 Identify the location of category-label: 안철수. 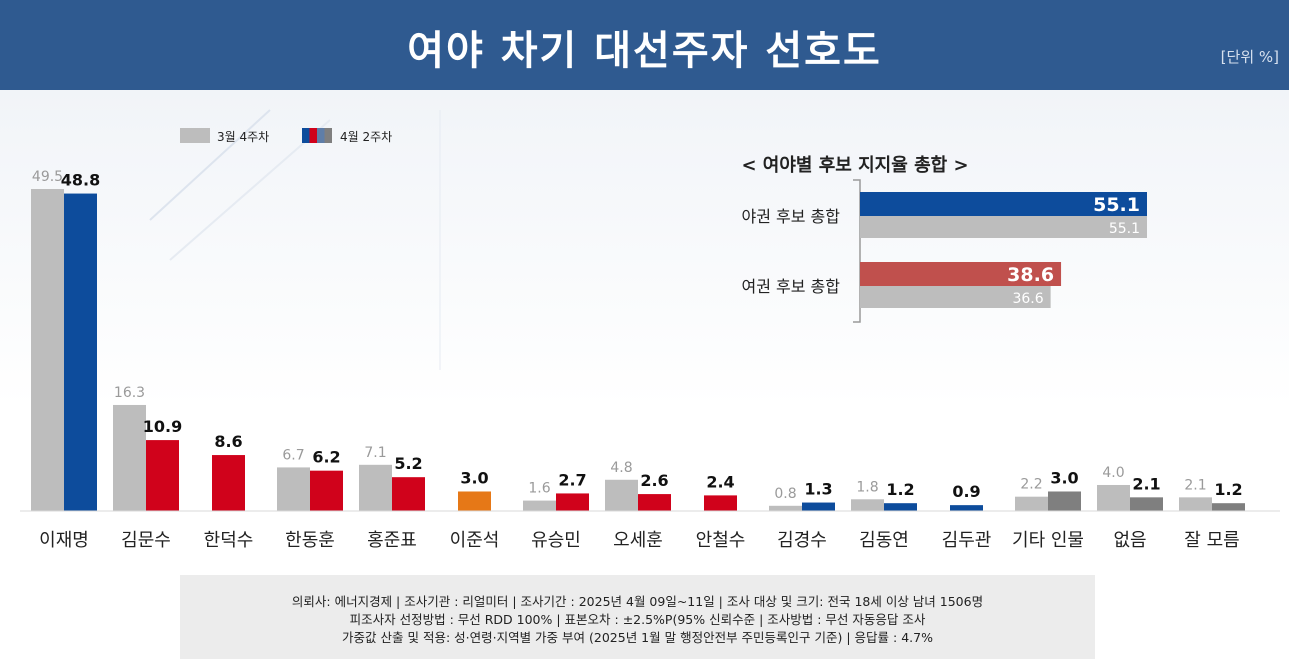
(721, 540).